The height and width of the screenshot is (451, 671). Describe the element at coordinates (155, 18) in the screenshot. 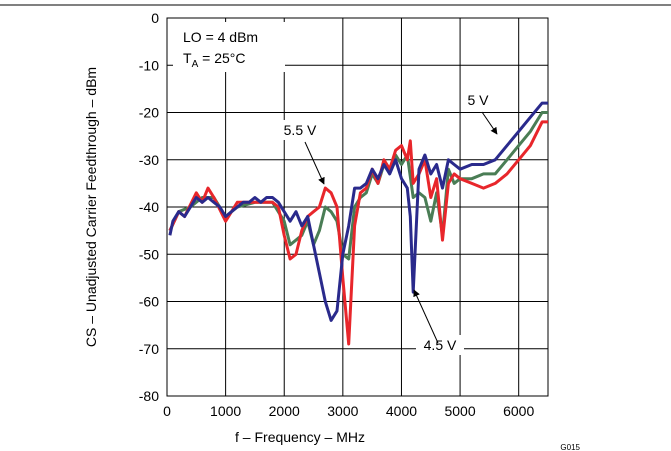

I see `y-tick-label: 0` at that location.